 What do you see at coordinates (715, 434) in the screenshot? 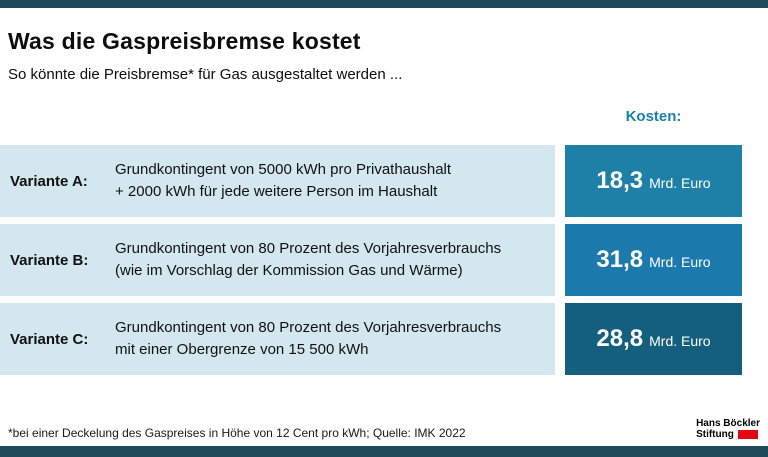
I see `logo-text-stiftung: Stiftung` at bounding box center [715, 434].